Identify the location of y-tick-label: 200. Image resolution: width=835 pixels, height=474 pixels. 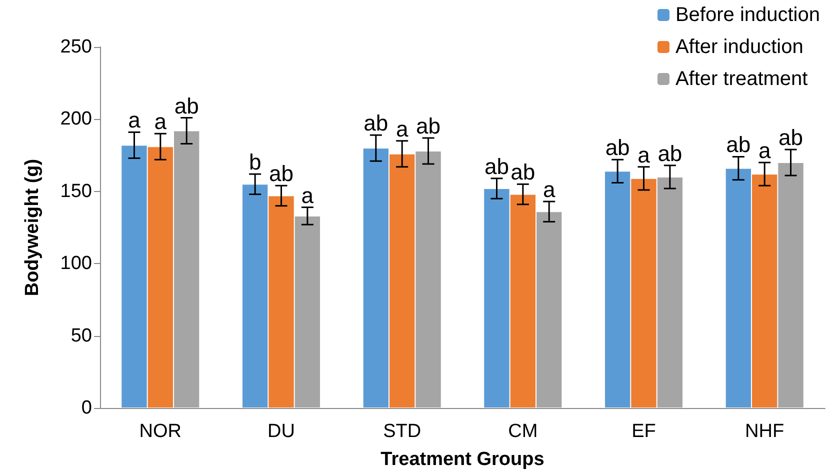
(76, 119).